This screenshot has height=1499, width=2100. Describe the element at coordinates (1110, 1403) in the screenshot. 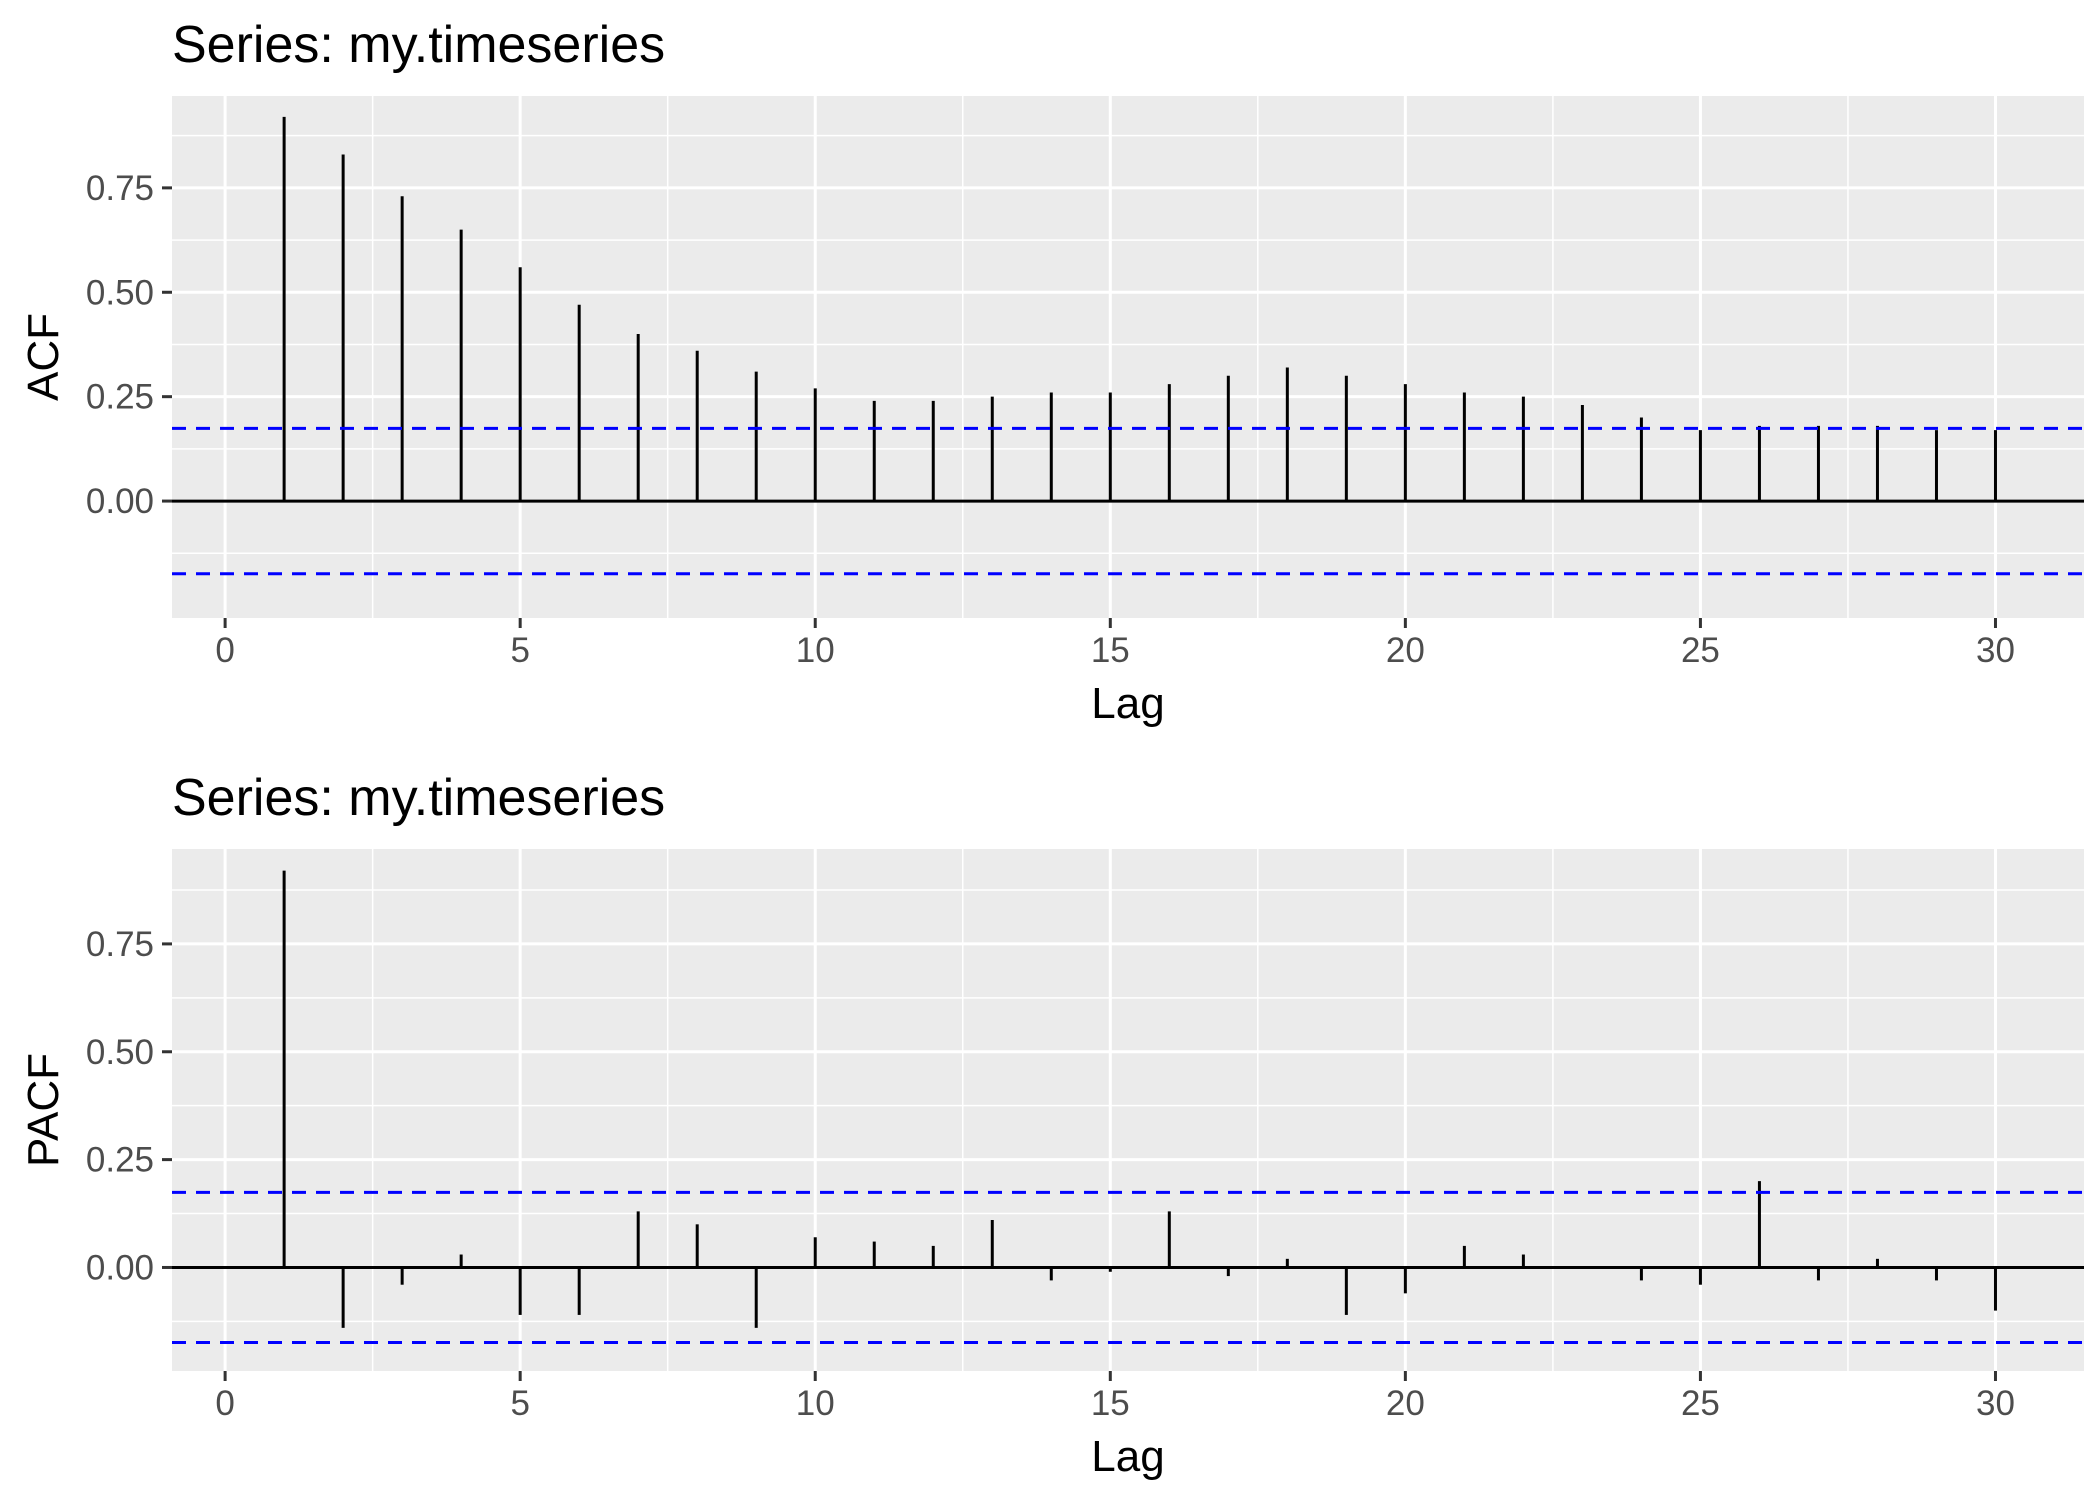

I see `pacf-x-tick-label: 15` at that location.